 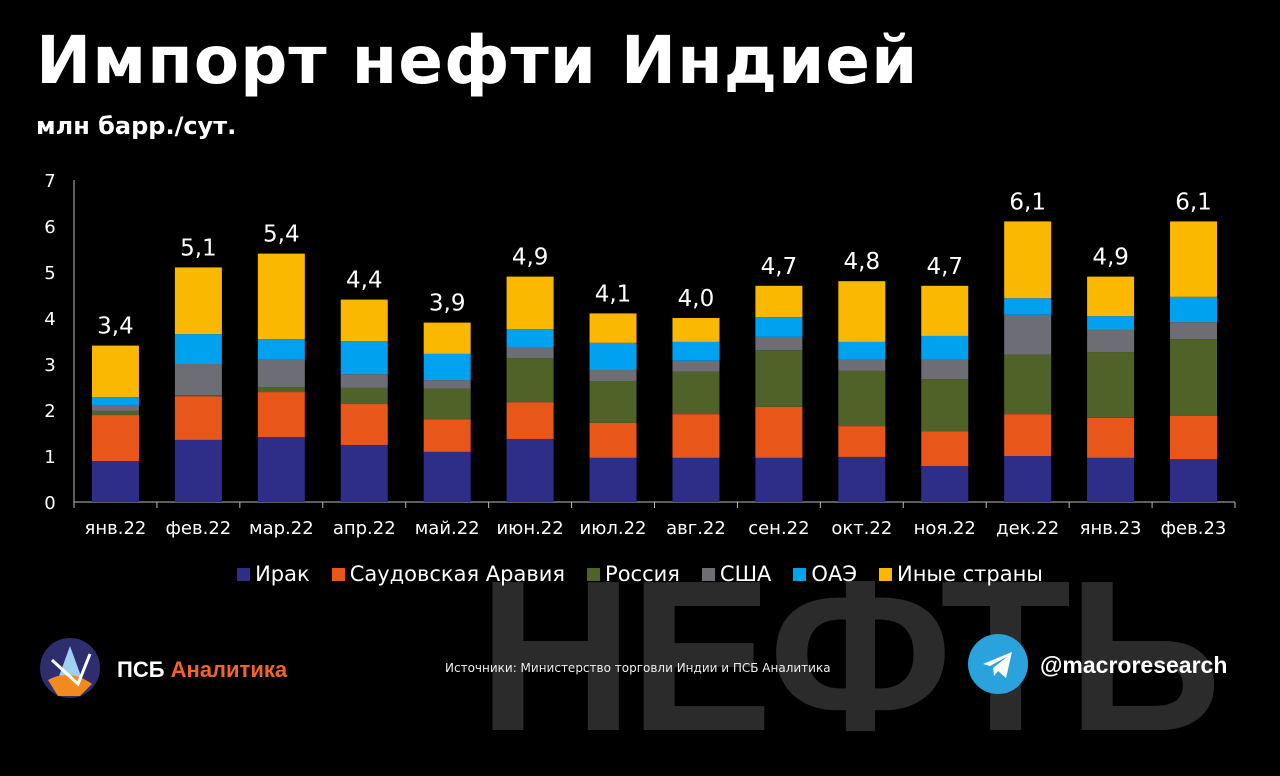 What do you see at coordinates (229, 669) in the screenshot?
I see `brand-analytics: Аналитика` at bounding box center [229, 669].